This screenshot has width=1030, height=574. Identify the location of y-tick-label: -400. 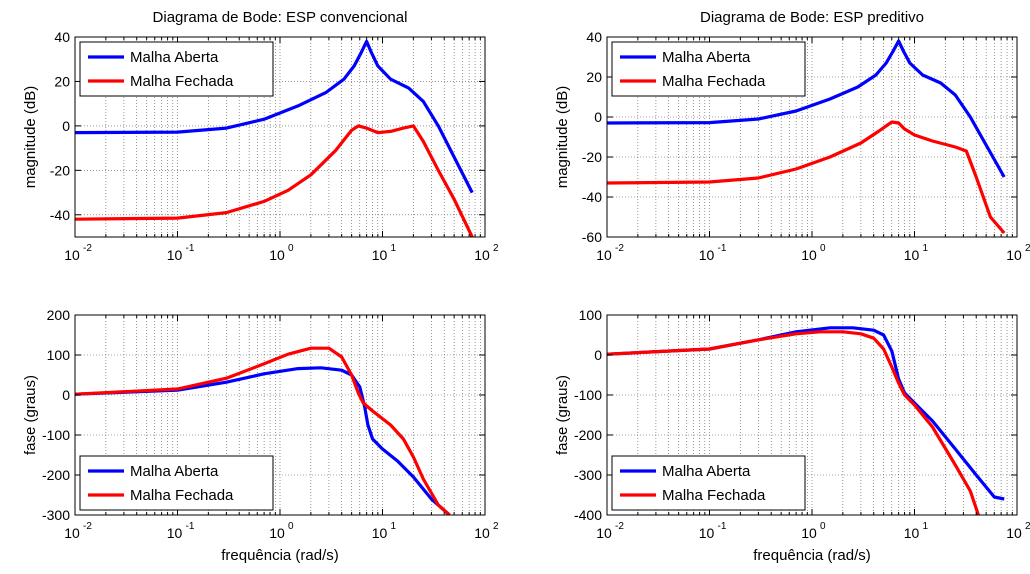
(588, 515).